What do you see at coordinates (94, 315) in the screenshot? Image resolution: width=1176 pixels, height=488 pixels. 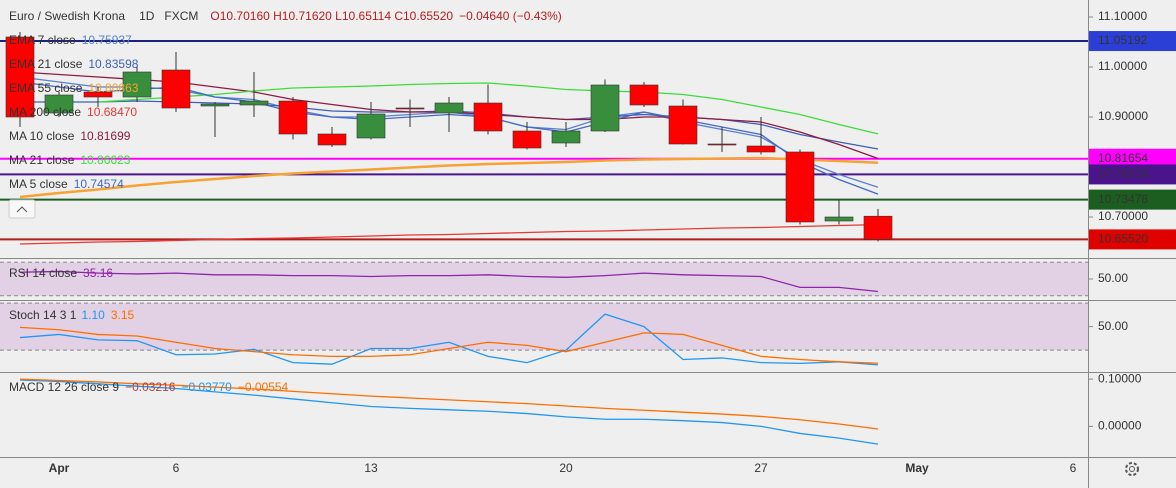 I see `legend-value: 1.10` at bounding box center [94, 315].